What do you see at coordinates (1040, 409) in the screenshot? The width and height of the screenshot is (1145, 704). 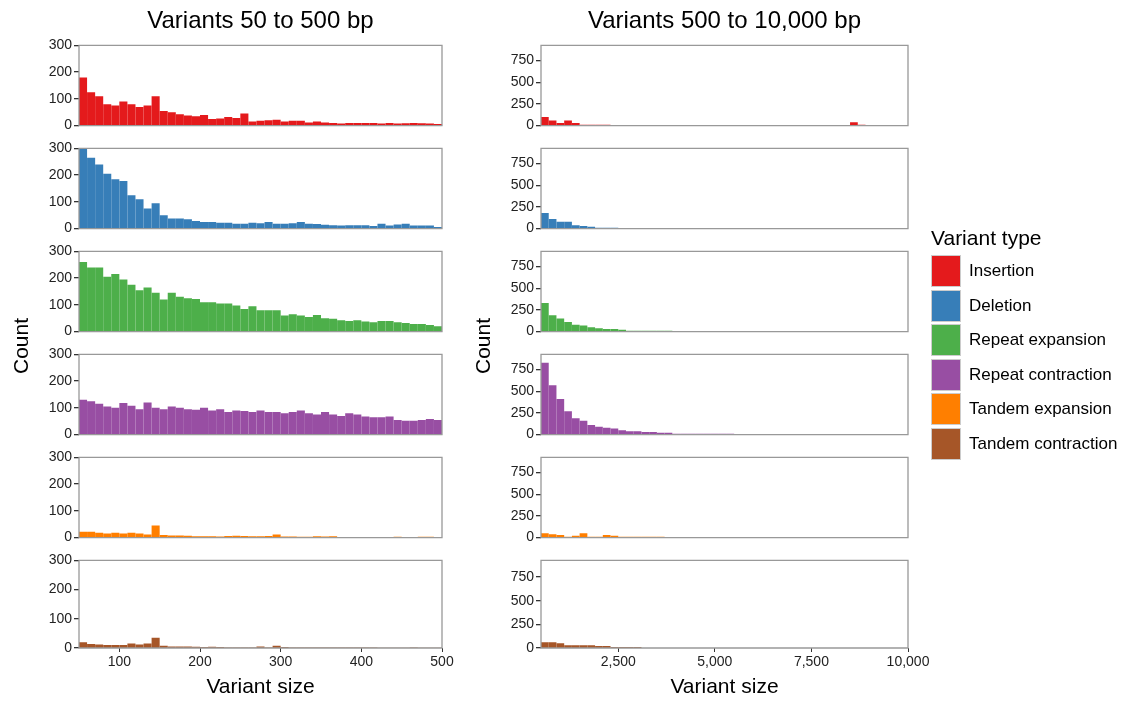 I see `legend-label: Tandem expansion` at bounding box center [1040, 409].